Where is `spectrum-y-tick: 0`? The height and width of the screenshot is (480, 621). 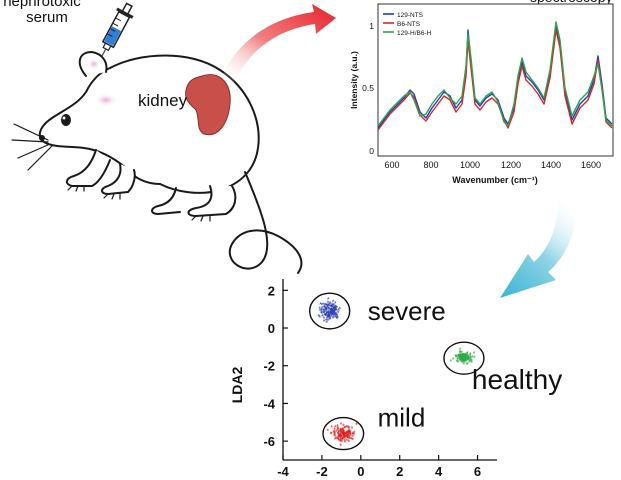 spectrum-y-tick: 0 is located at coordinates (371, 151).